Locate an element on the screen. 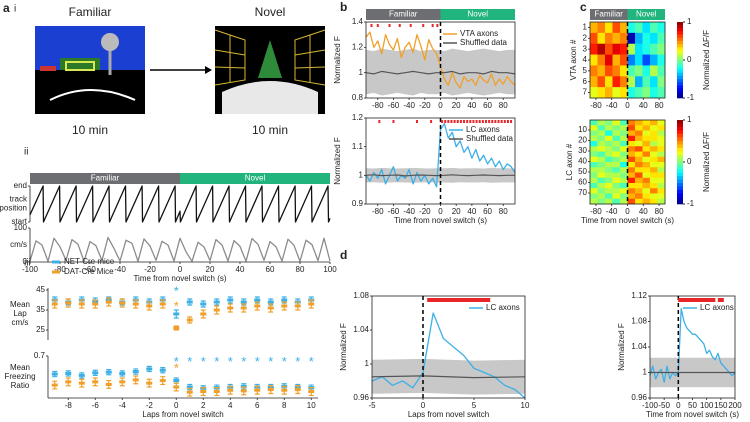 The image size is (750, 422). x-tick-label: 50 is located at coordinates (692, 405).